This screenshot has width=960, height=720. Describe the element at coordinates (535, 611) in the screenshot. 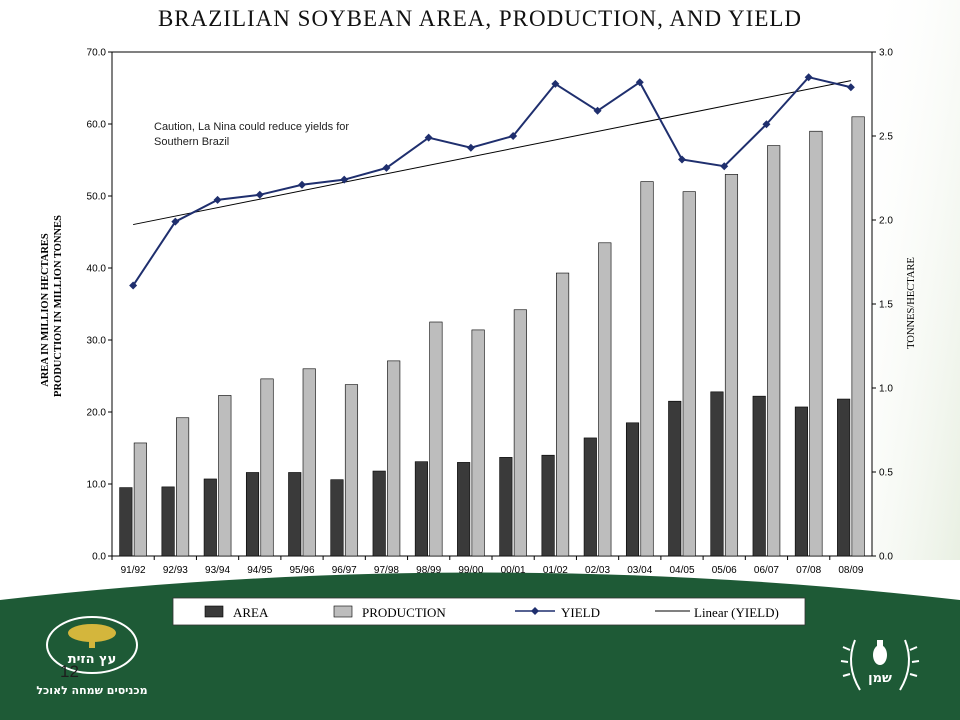

I see `legend-marker-yield` at that location.